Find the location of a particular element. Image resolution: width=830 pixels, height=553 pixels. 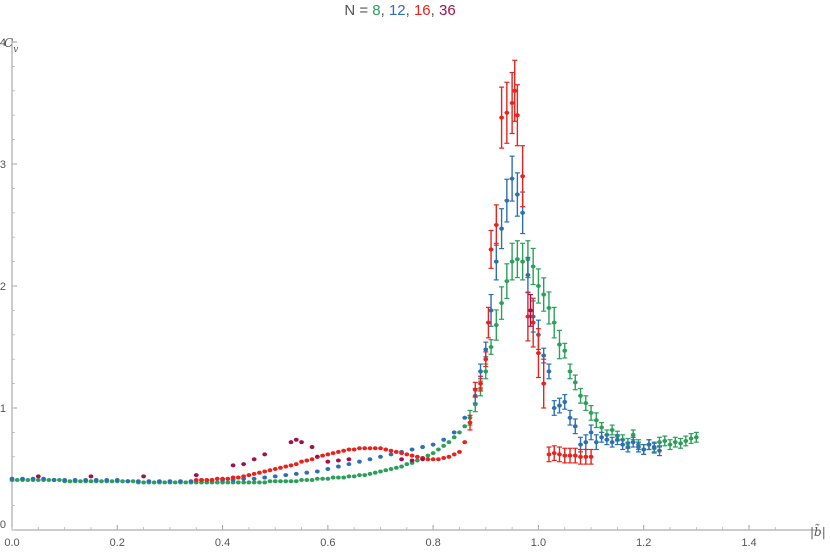

x-tick-label: 1.0 is located at coordinates (538, 543).